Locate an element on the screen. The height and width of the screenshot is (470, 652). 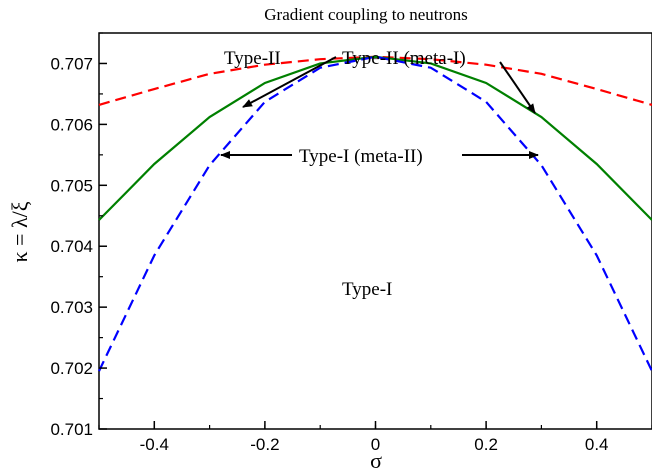
x-tick-label: -0.4 is located at coordinates (154, 444).